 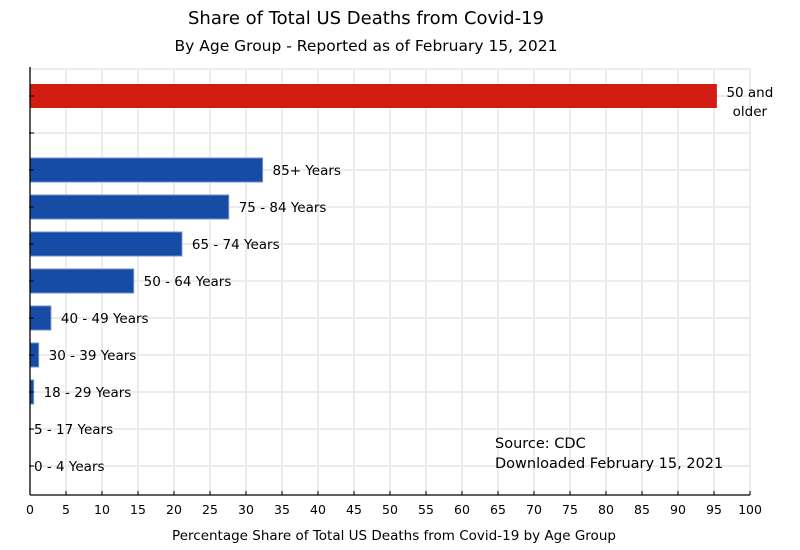 I want to click on bar-label: 30 - 39 Years, so click(x=93, y=356).